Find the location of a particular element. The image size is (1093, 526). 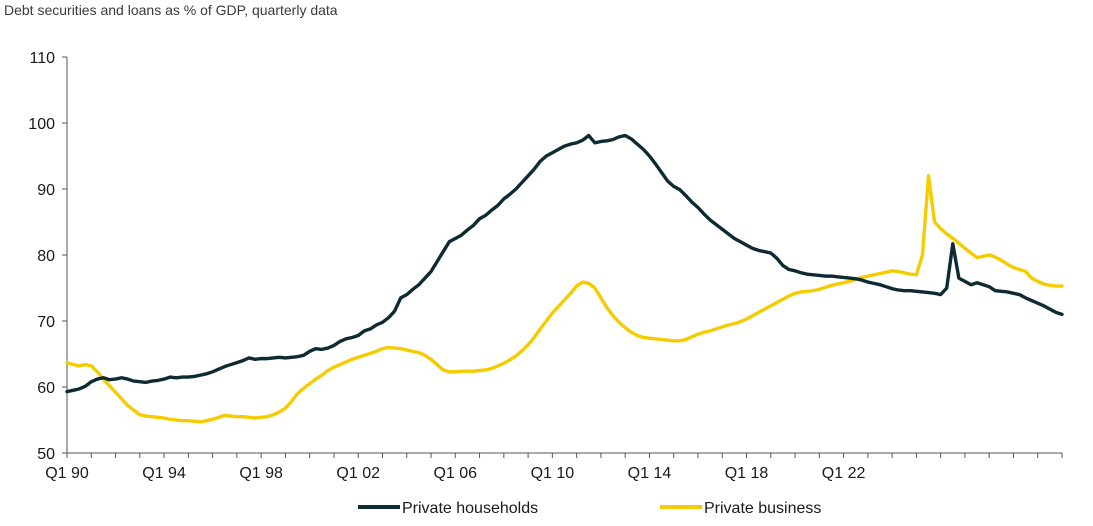

legend-item-private-households: Private households is located at coordinates (448, 508).